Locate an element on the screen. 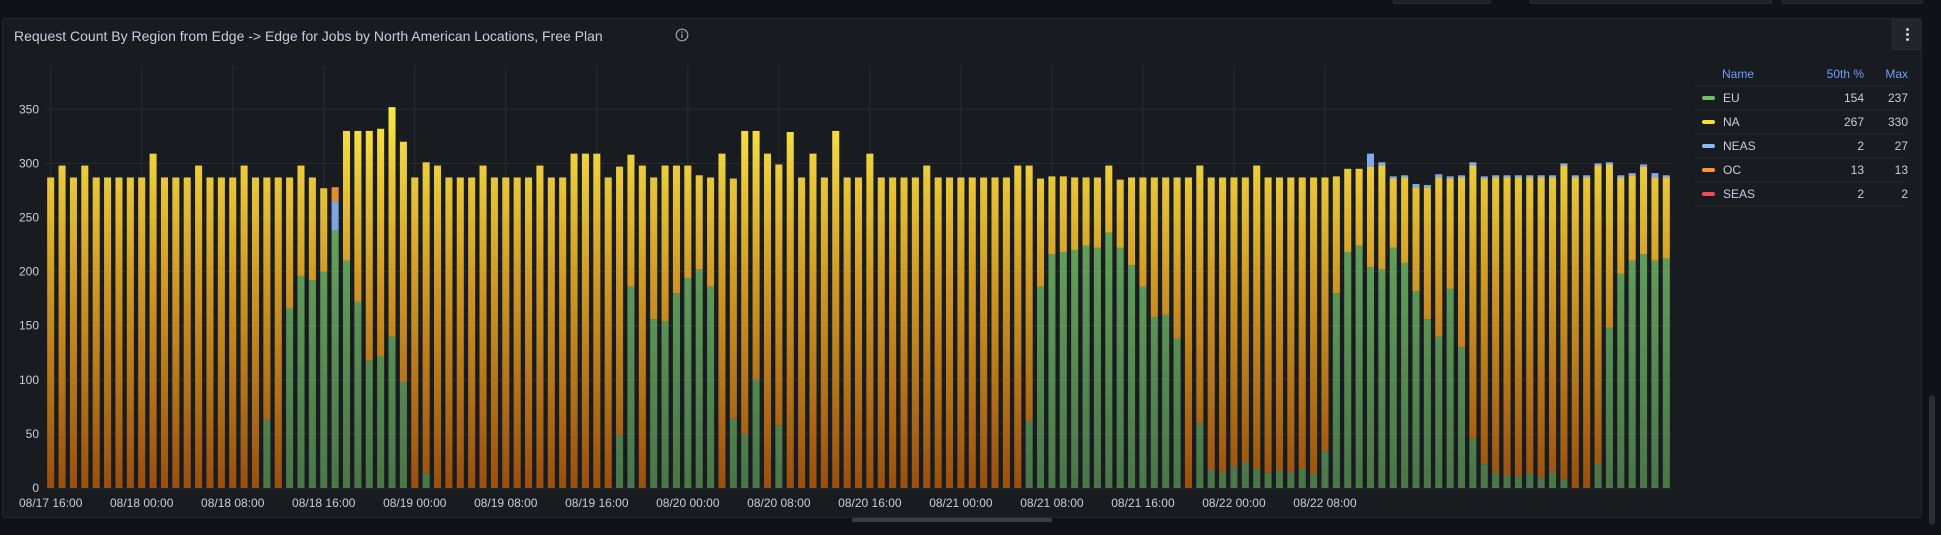  legend-header-max: Max is located at coordinates (1896, 74).